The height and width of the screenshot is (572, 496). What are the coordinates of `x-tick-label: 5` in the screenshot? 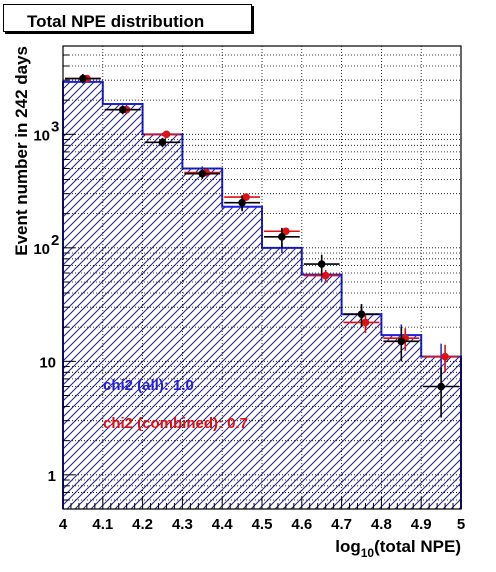 It's located at (461, 524).